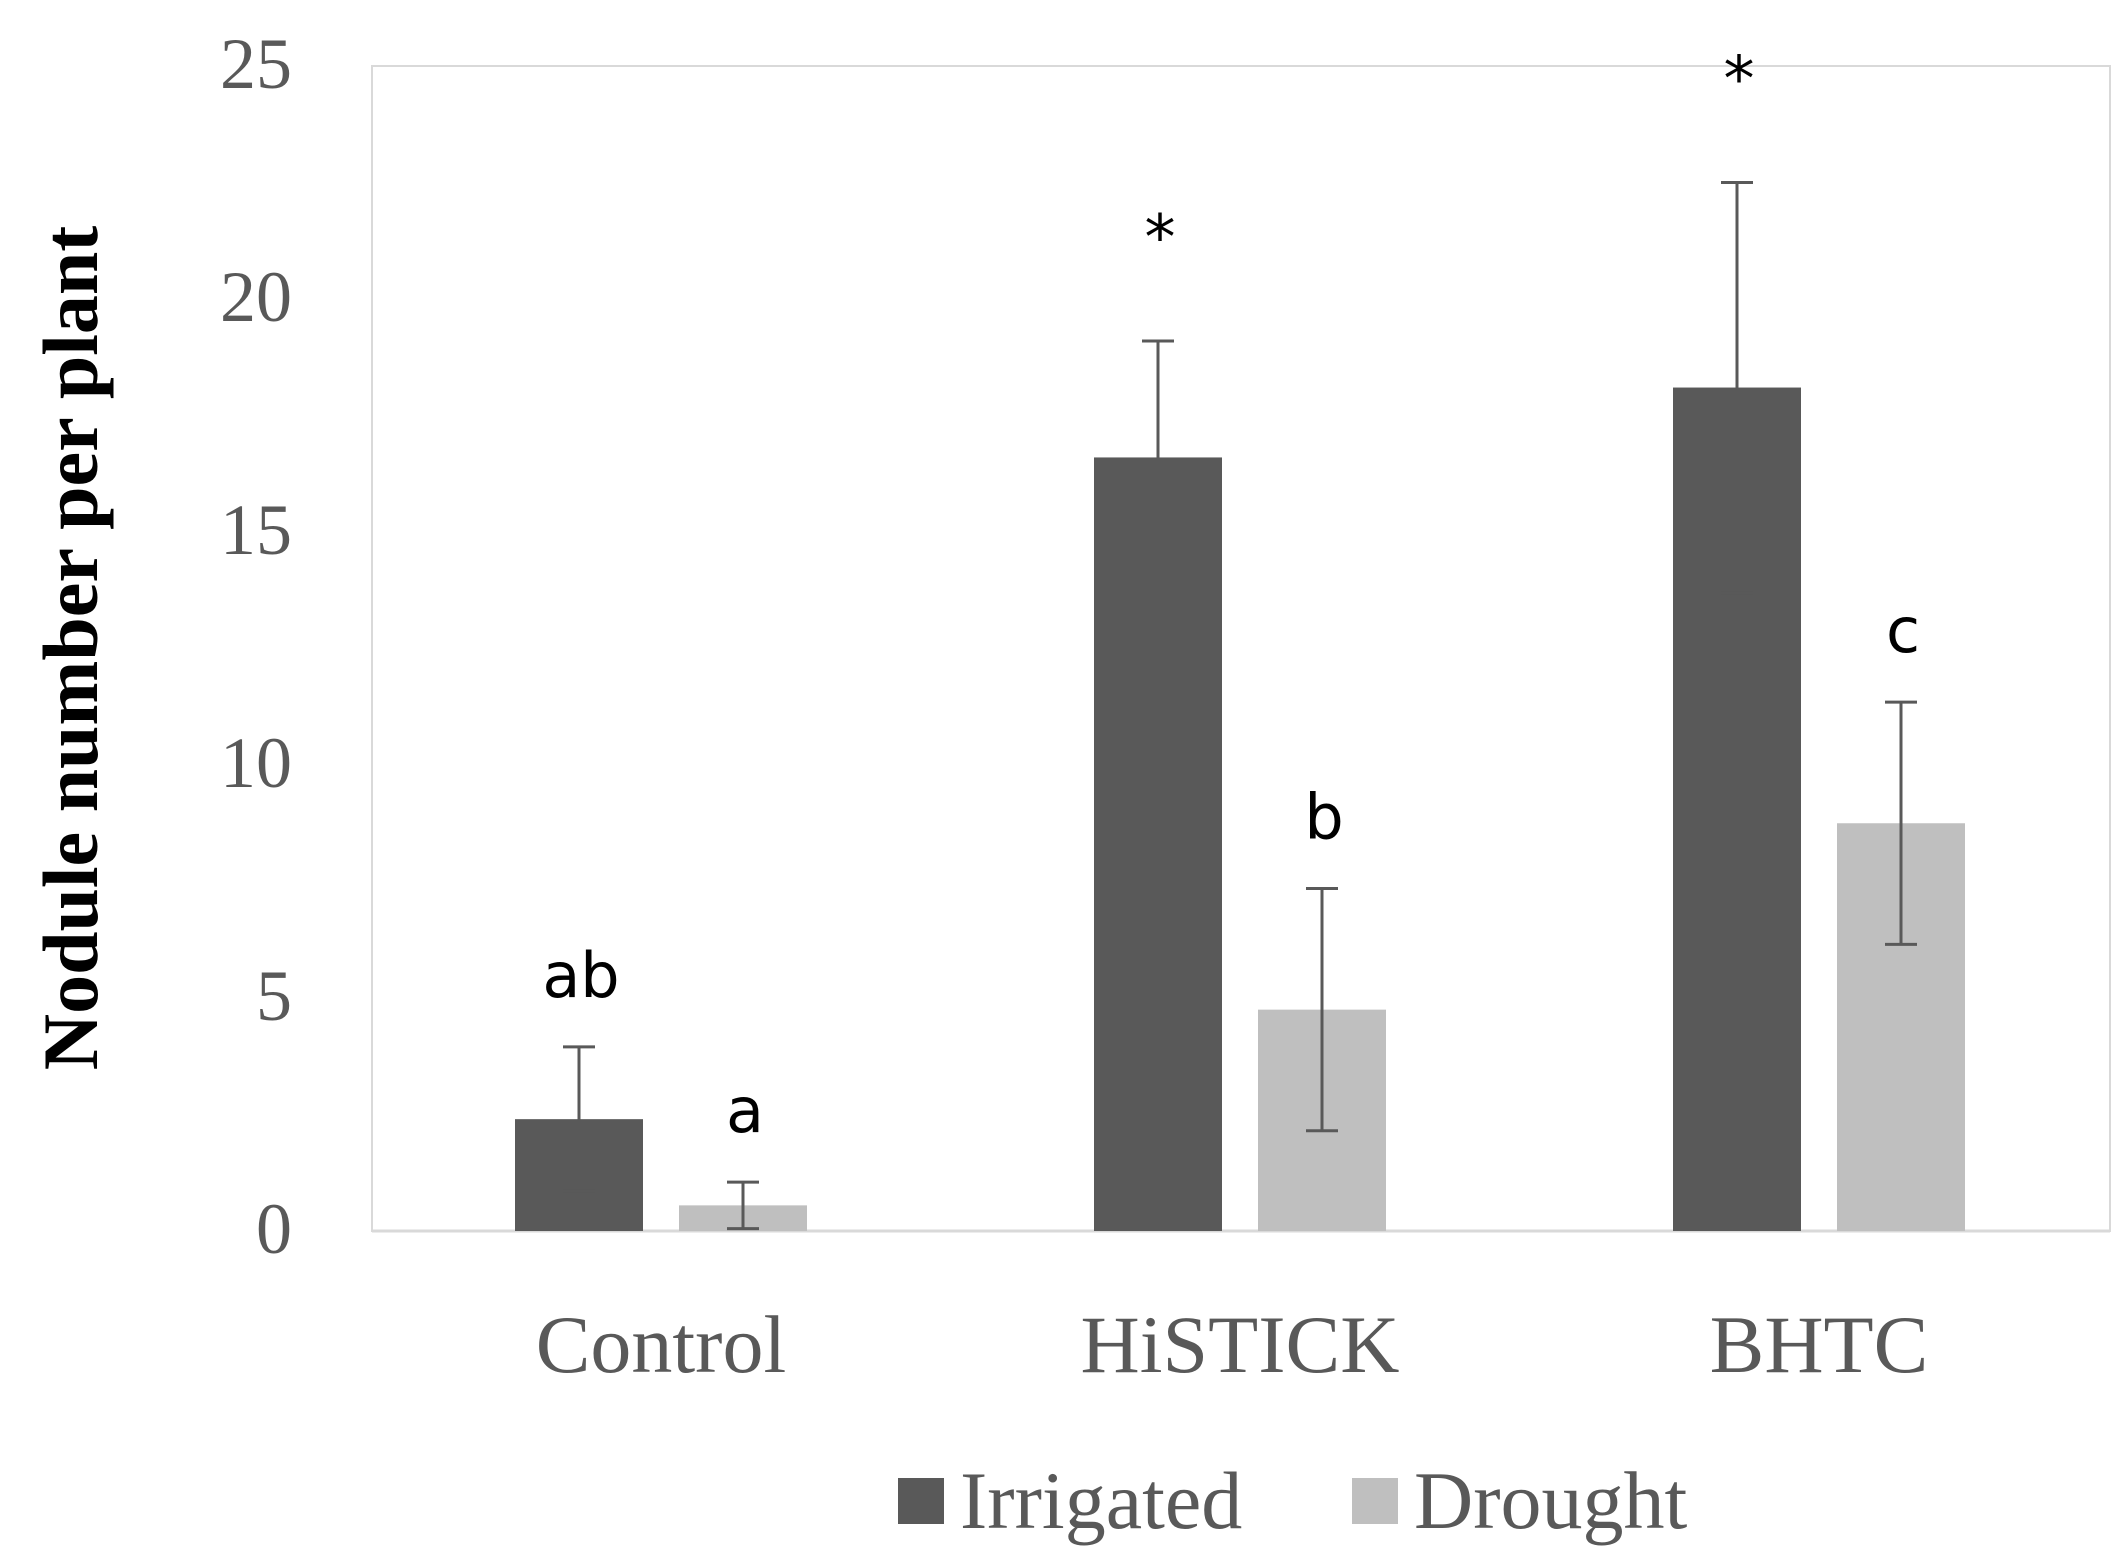 Image resolution: width=2128 pixels, height=1568 pixels. What do you see at coordinates (743, 1205) in the screenshot?
I see `error-bar-drought-control` at bounding box center [743, 1205].